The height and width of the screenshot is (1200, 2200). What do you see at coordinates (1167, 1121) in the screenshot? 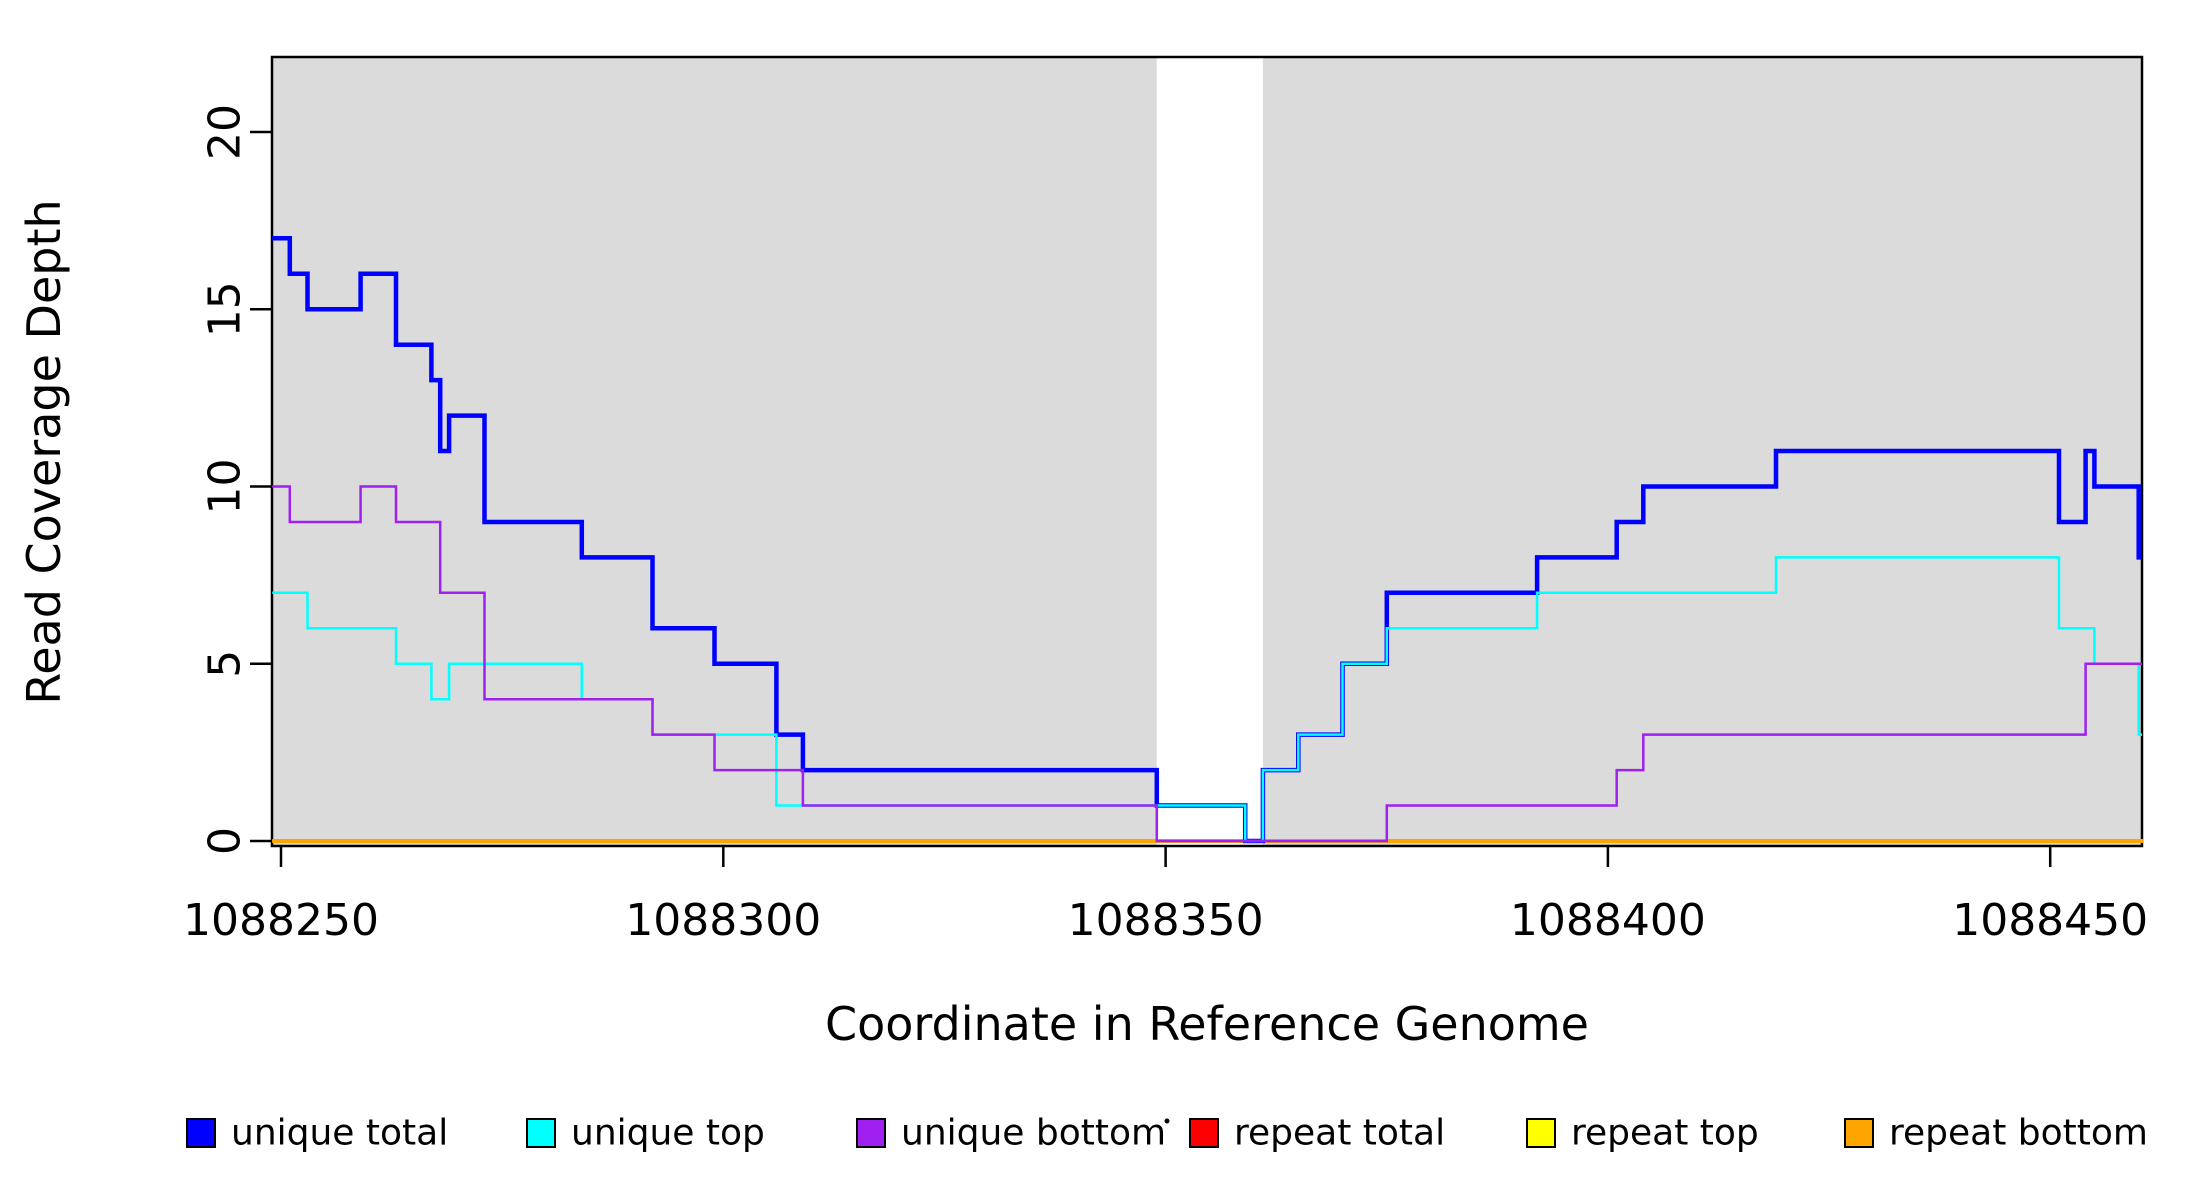
I see `stray-dot` at bounding box center [1167, 1121].